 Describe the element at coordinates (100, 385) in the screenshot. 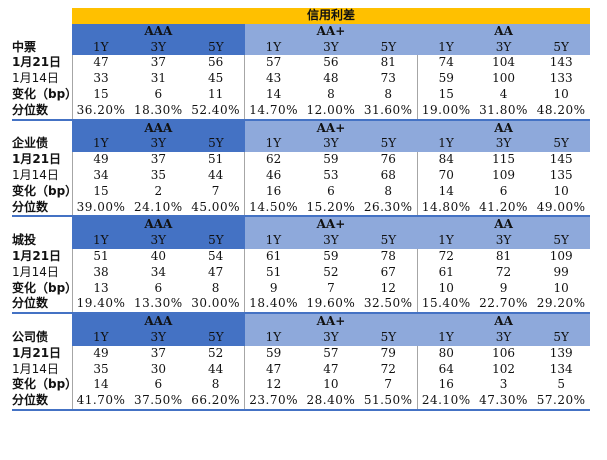

I see `value-cell: 14` at that location.